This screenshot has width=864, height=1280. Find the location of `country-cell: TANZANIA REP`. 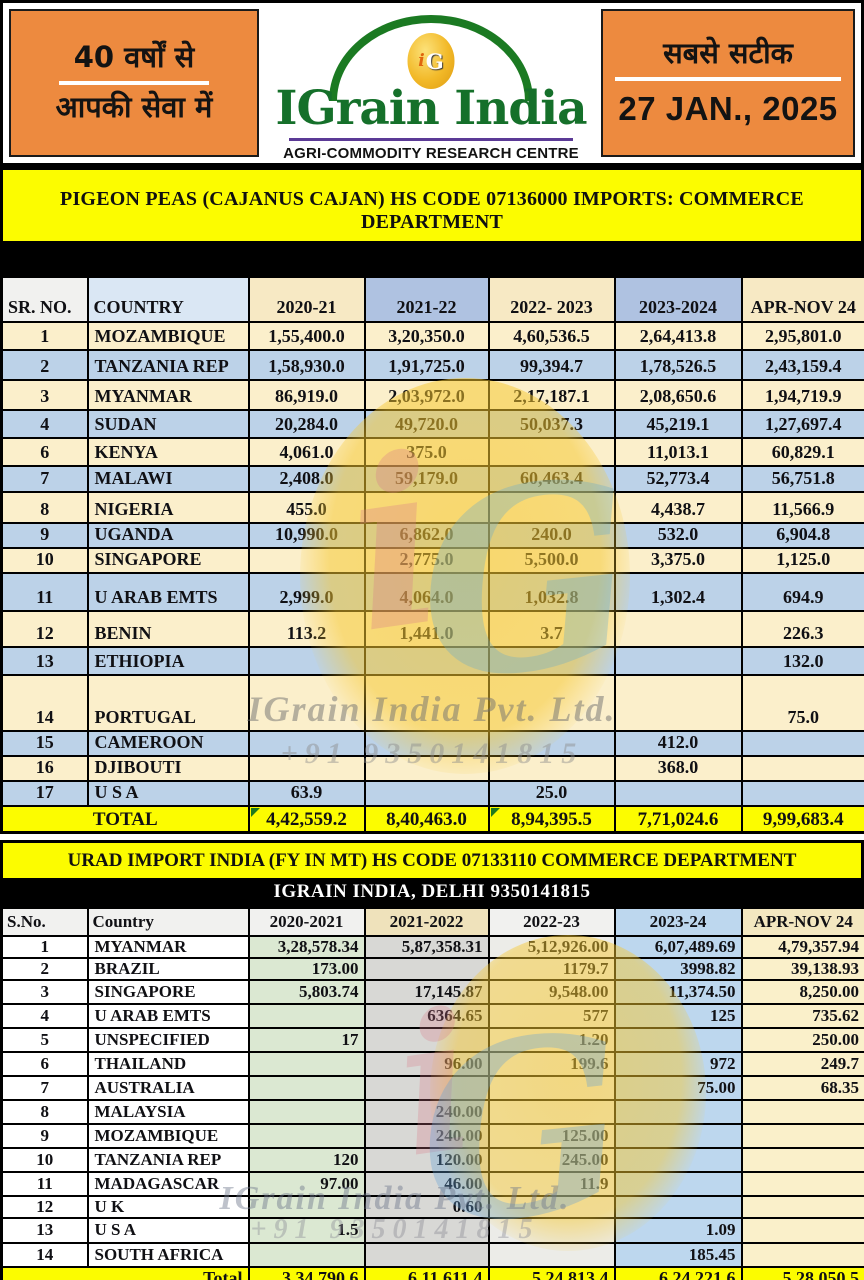

country-cell: TANZANIA REP is located at coordinates (168, 1159).